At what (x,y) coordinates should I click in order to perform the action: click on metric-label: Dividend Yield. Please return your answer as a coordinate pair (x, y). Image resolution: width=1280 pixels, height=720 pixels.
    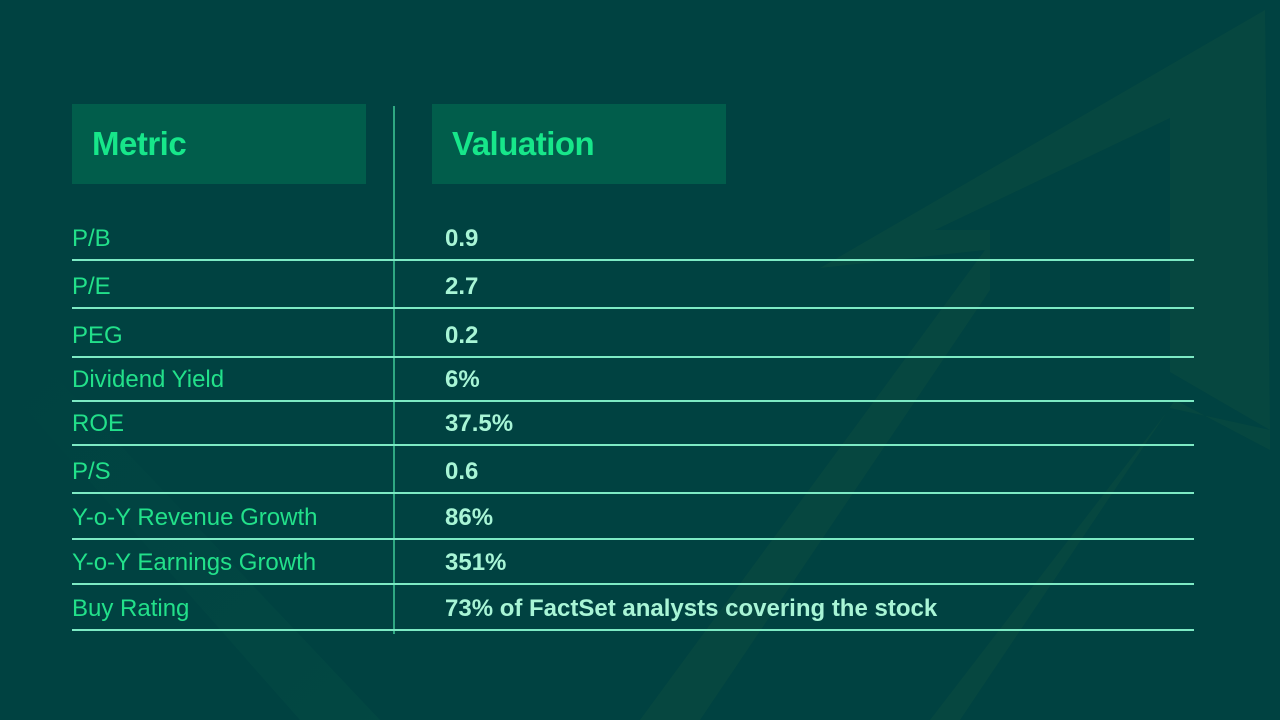
    Looking at the image, I should click on (148, 379).